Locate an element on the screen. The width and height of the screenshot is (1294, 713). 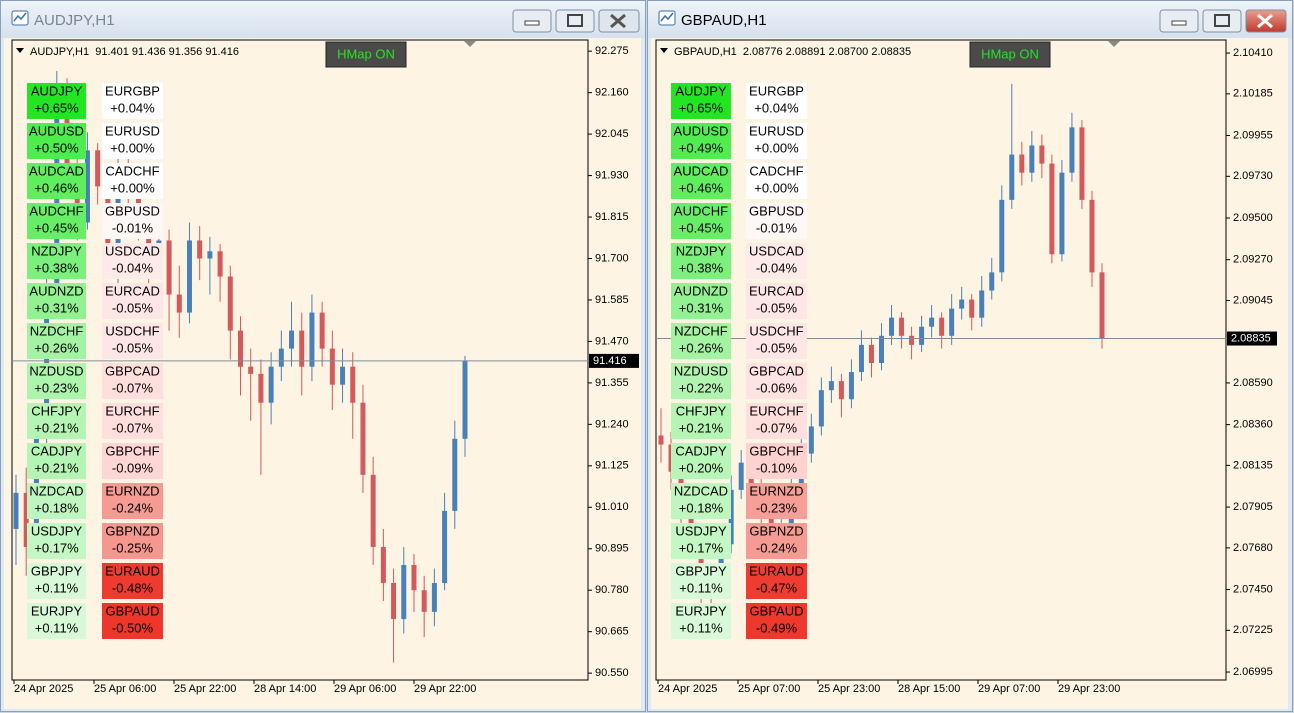
tile-symbol: AUDNZD is located at coordinates (701, 290).